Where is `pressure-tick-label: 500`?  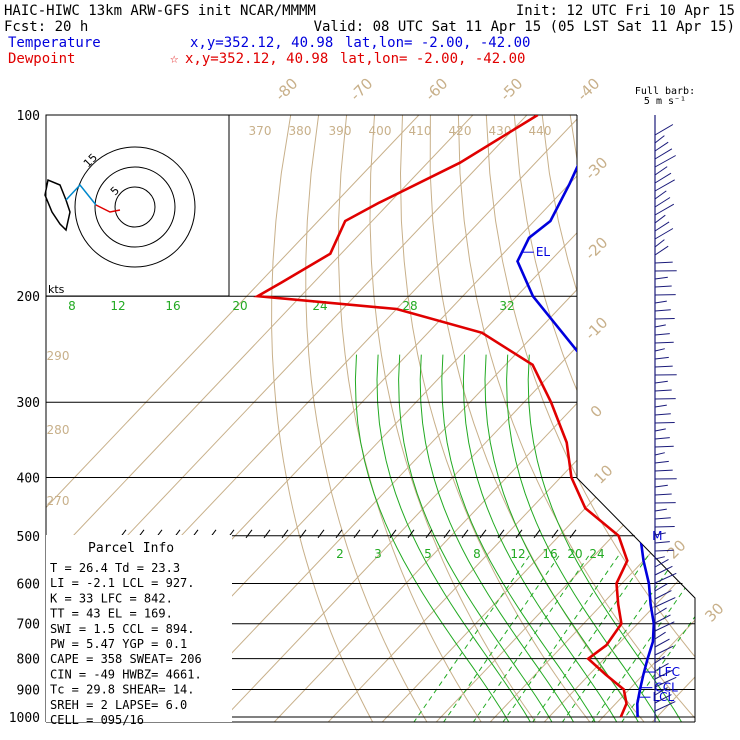 pressure-tick-label: 500 is located at coordinates (28, 537).